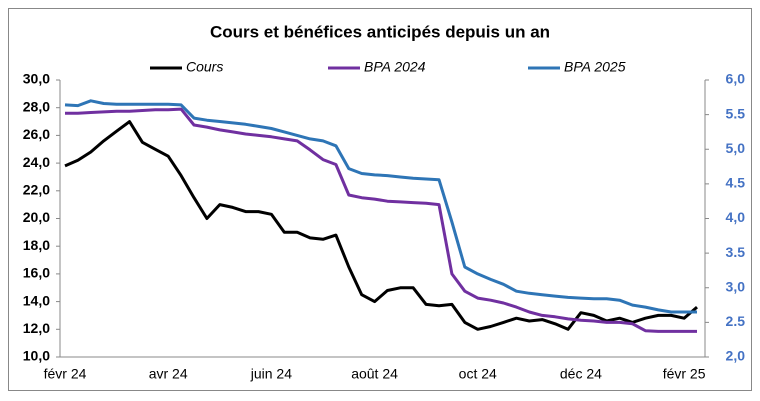 The width and height of the screenshot is (760, 401). What do you see at coordinates (736, 148) in the screenshot?
I see `y2-tick-label: 5,0` at bounding box center [736, 148].